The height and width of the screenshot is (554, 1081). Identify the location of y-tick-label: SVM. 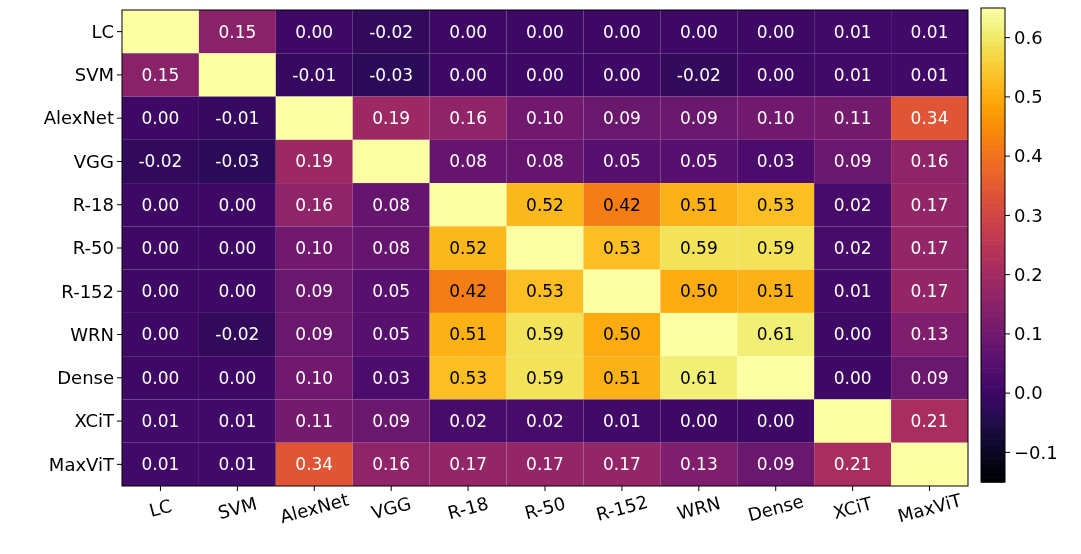
(94, 75).